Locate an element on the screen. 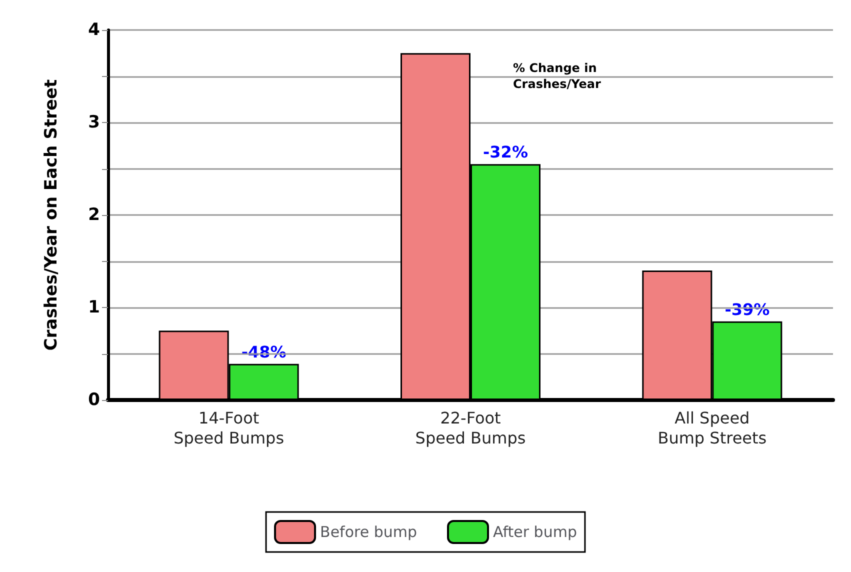 This screenshot has height=572, width=851. legend-label: After bump is located at coordinates (535, 532).